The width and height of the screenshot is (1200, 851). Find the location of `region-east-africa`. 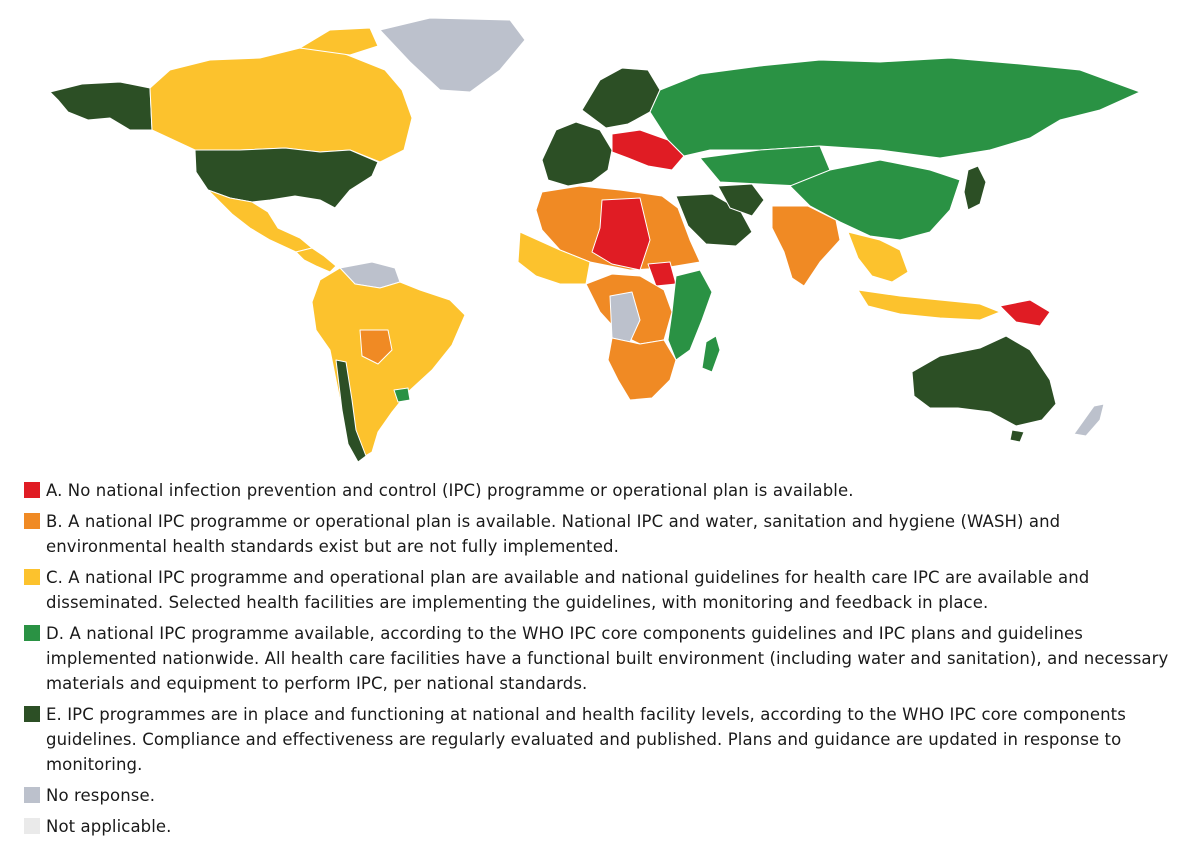

region-east-africa is located at coordinates (690, 315).